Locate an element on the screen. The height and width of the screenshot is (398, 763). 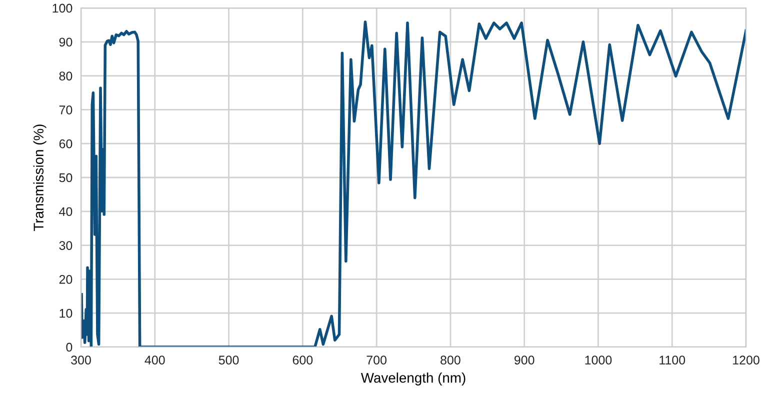
x-tick-label: 700 is located at coordinates (376, 360).